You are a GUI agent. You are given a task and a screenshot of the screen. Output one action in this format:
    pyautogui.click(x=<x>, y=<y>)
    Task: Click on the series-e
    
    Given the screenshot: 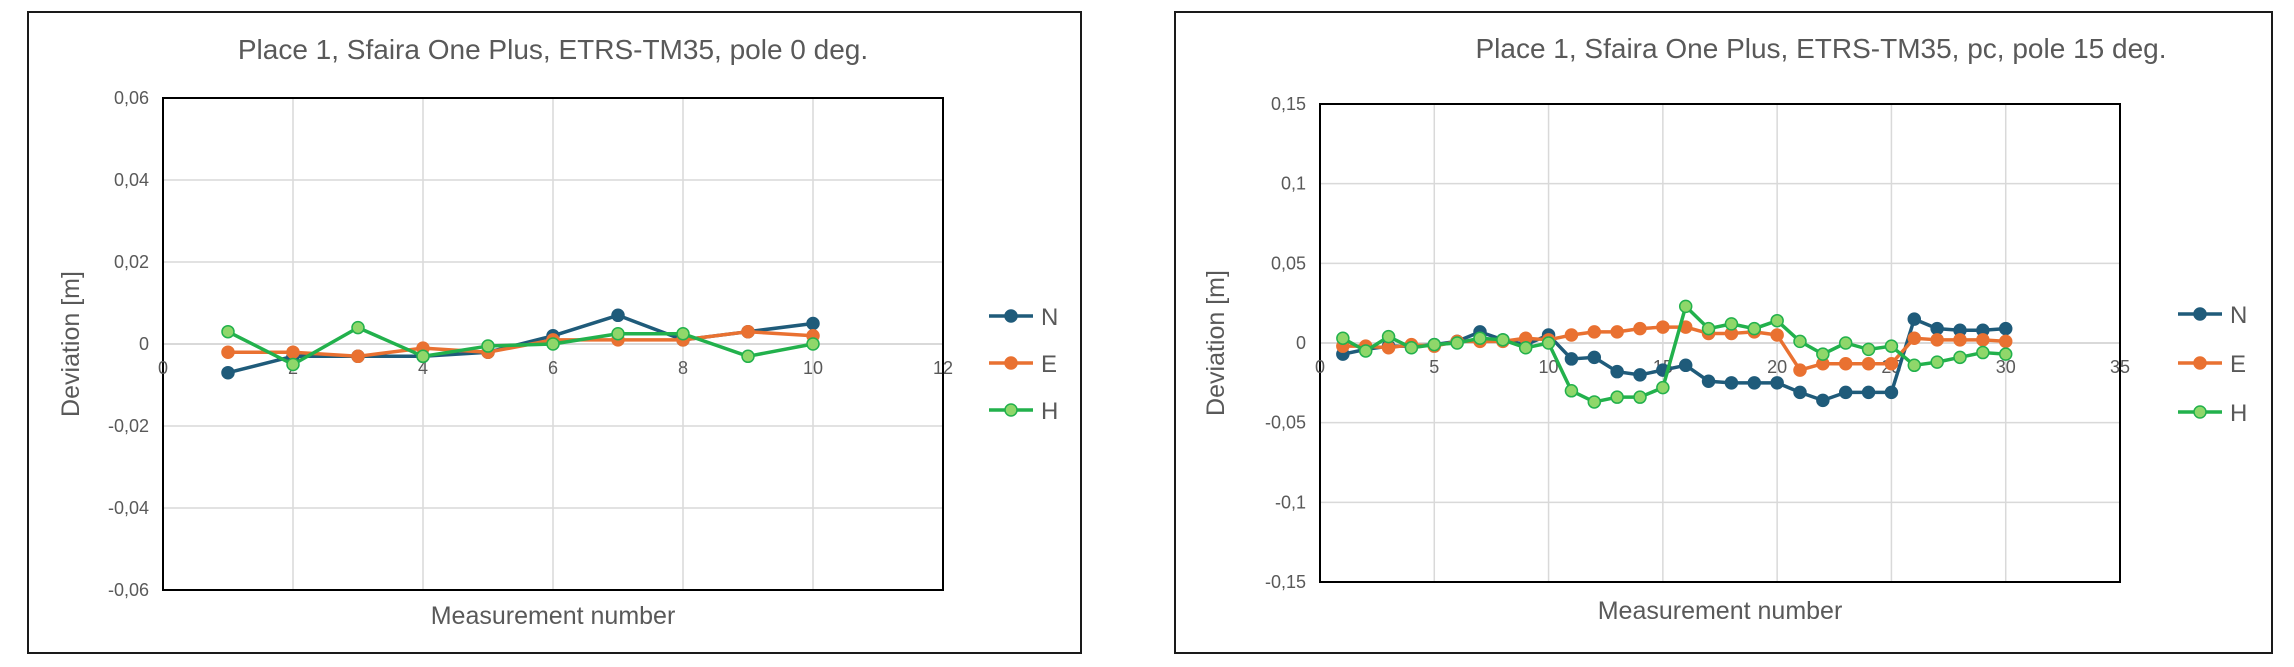 What is the action you would take?
    pyautogui.click(x=1674, y=348)
    